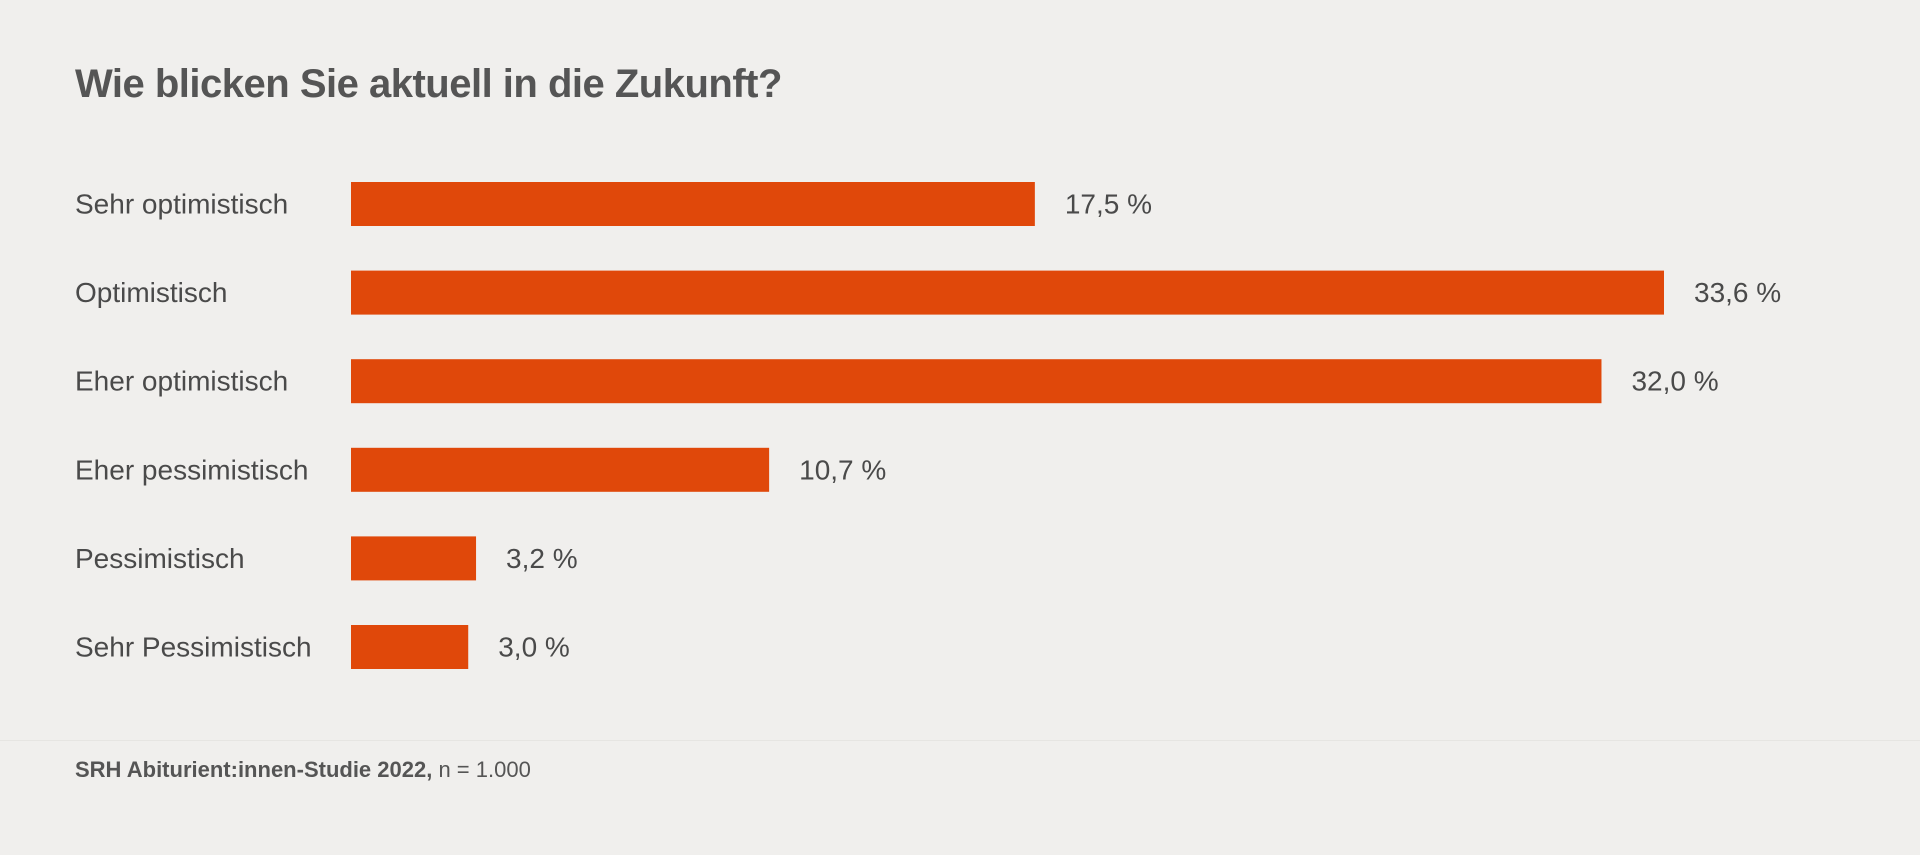 The width and height of the screenshot is (1920, 855). I want to click on footer-divider, so click(960, 740).